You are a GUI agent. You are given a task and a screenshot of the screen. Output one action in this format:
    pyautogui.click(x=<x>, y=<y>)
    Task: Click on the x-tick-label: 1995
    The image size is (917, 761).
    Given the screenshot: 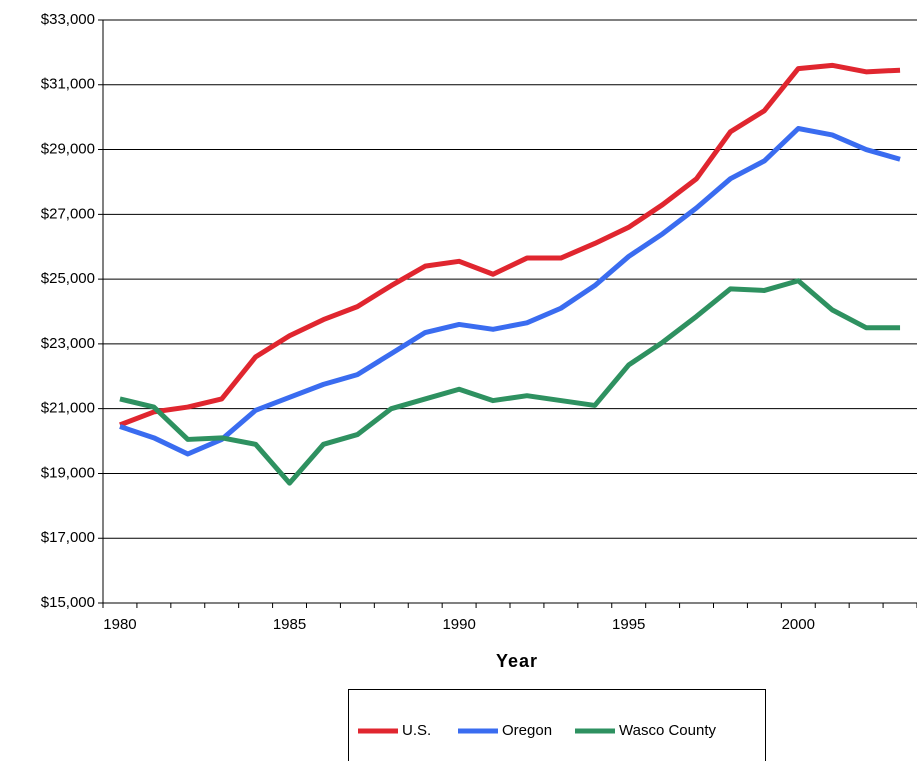 What is the action you would take?
    pyautogui.click(x=628, y=624)
    